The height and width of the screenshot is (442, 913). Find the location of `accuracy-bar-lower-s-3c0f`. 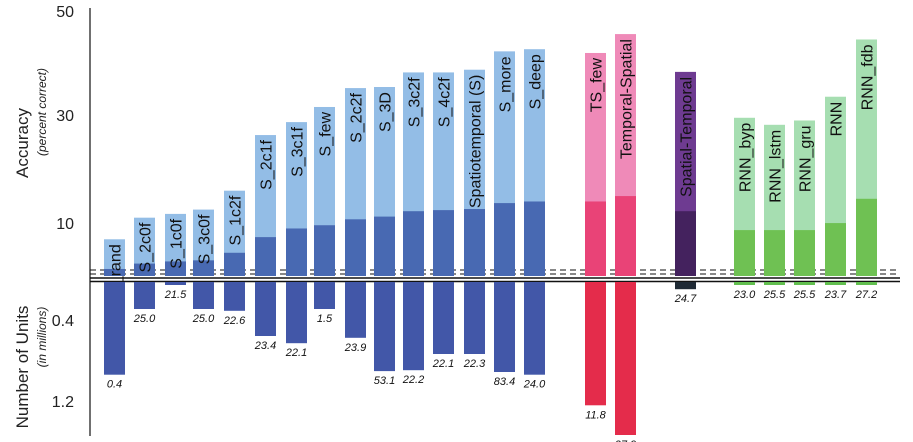

accuracy-bar-lower-s-3c0f is located at coordinates (203, 268).